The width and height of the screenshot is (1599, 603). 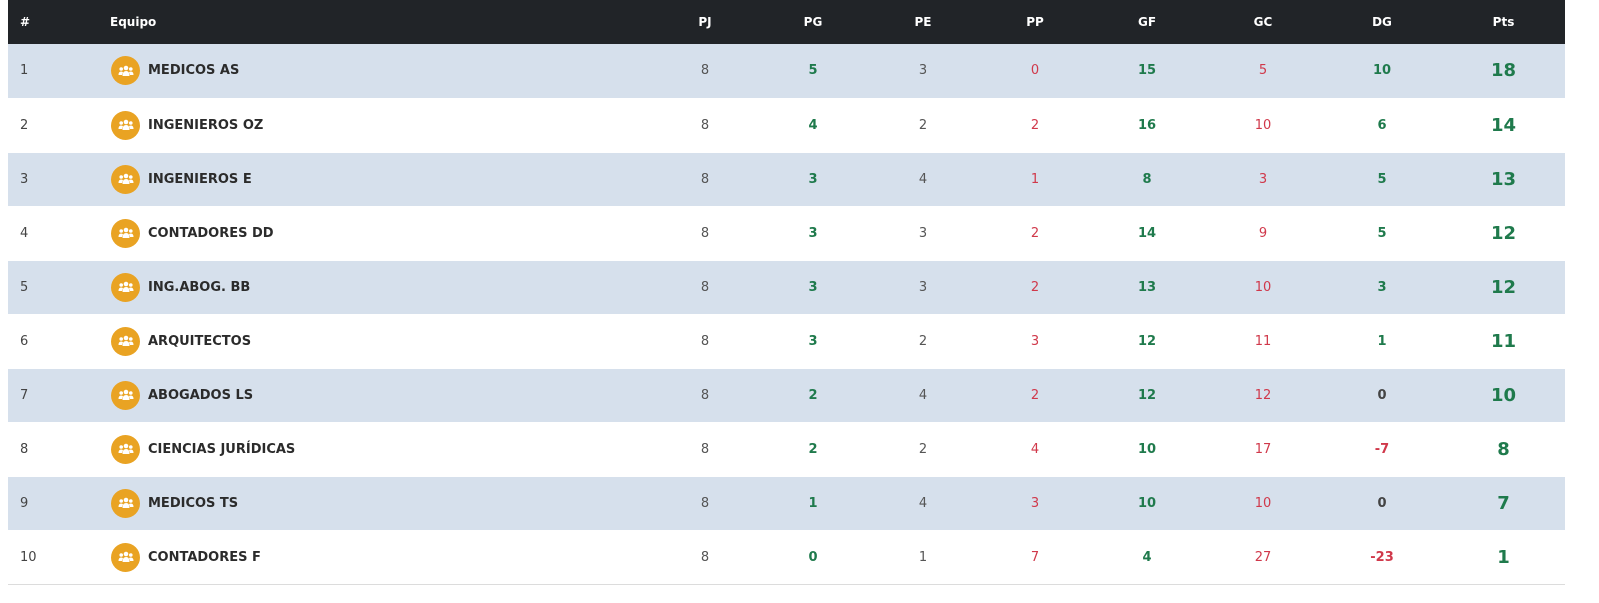 What do you see at coordinates (1503, 395) in the screenshot?
I see `points: 10` at bounding box center [1503, 395].